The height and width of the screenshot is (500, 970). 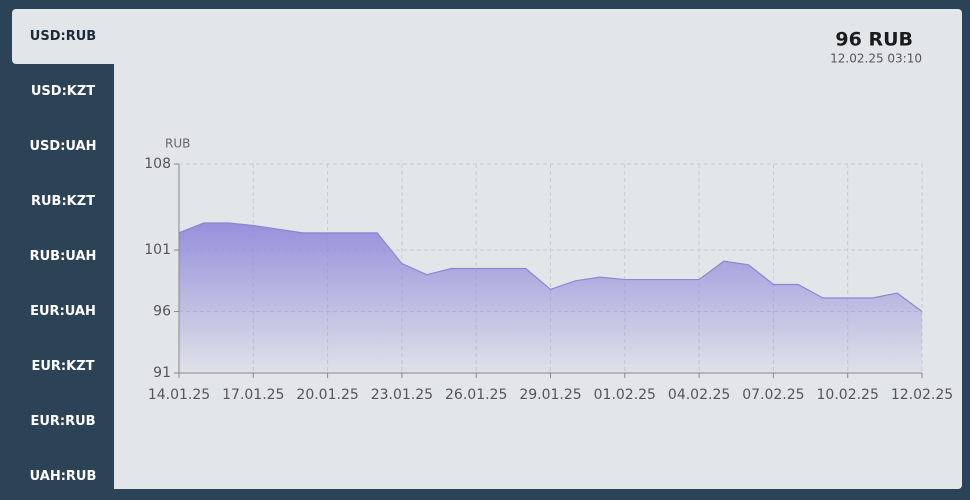 What do you see at coordinates (157, 164) in the screenshot?
I see `y-tick-label: 108` at bounding box center [157, 164].